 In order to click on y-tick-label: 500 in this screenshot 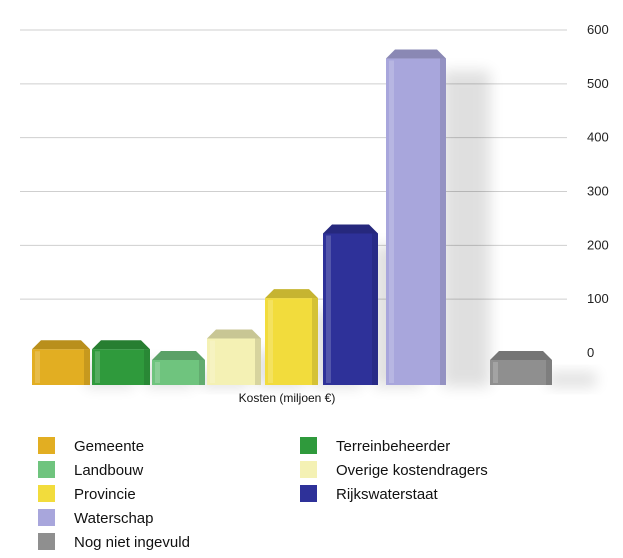, I will do `click(598, 83)`.